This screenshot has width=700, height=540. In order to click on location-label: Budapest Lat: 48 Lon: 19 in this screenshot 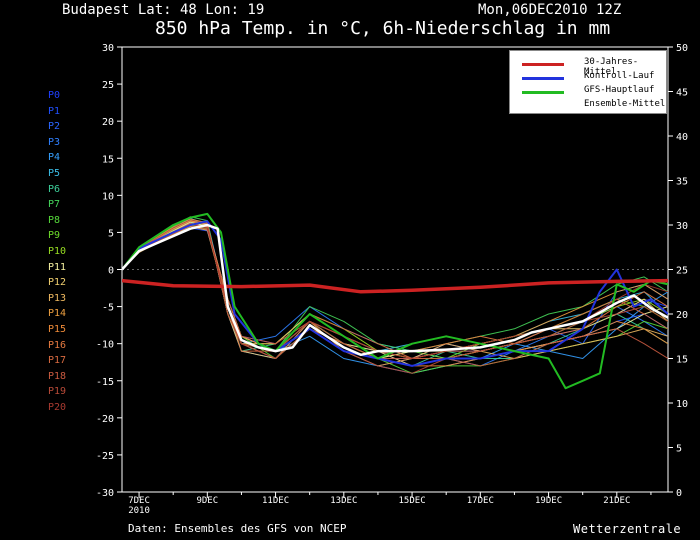, I will do `click(163, 10)`.